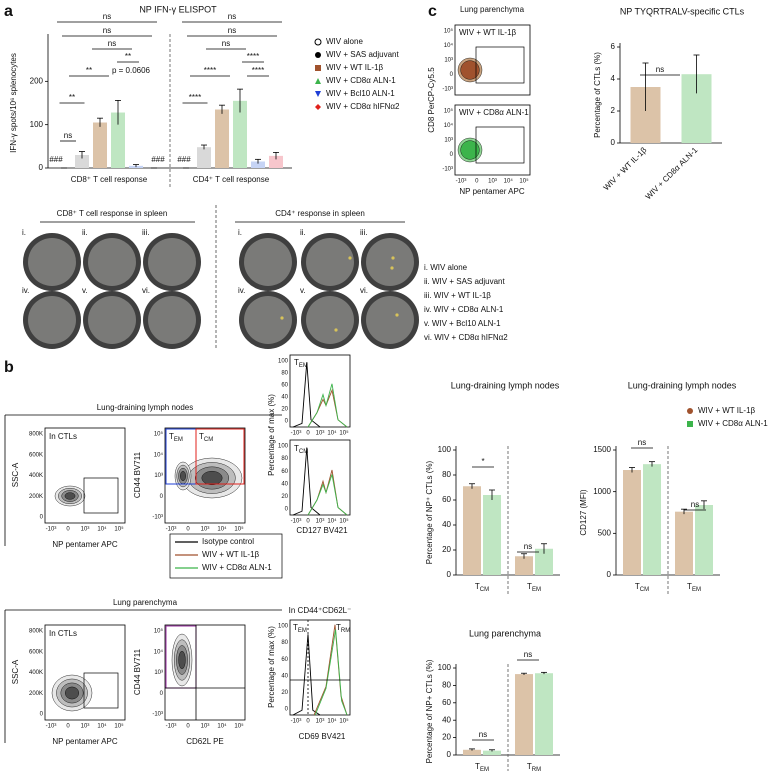  What do you see at coordinates (13, 103) in the screenshot?
I see `y-axis-label: IFN-γ spots/10⁶ splenocytes` at bounding box center [13, 103].